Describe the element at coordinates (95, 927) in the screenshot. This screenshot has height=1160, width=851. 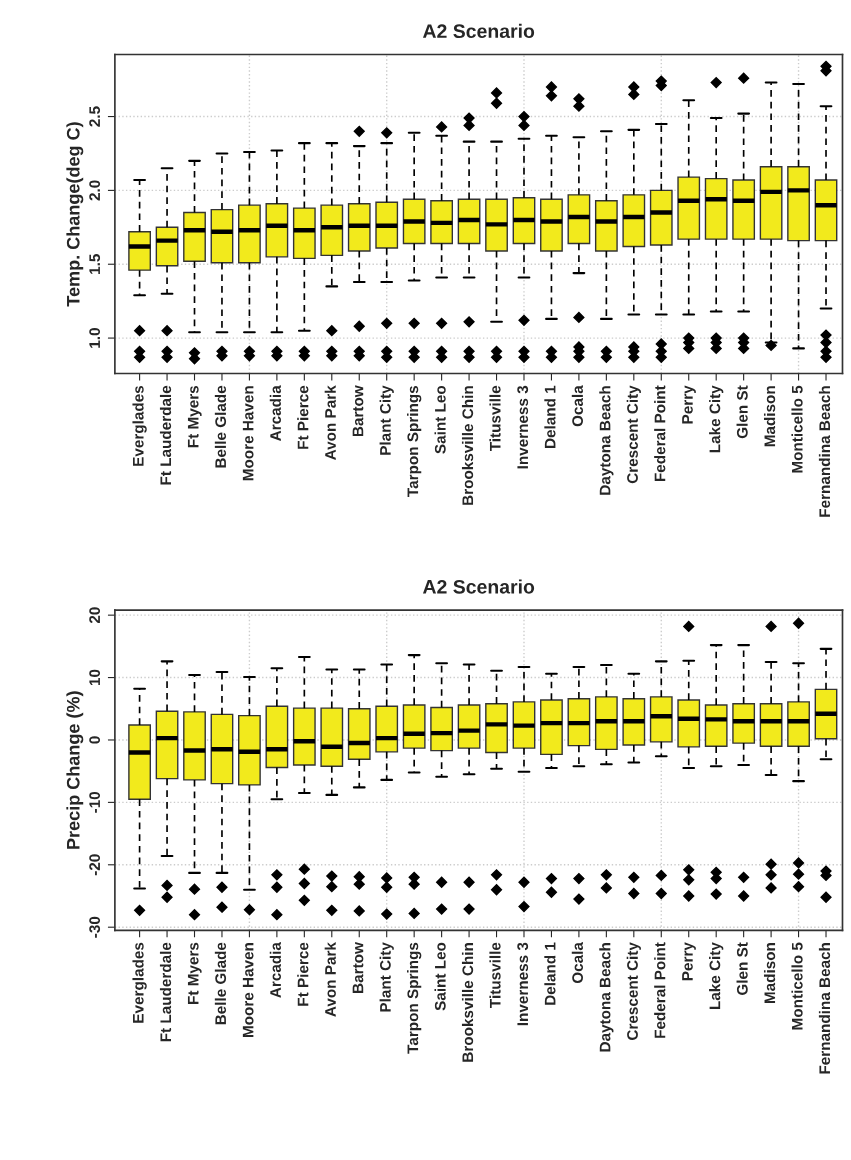
I see `y-tick-label: -30` at that location.